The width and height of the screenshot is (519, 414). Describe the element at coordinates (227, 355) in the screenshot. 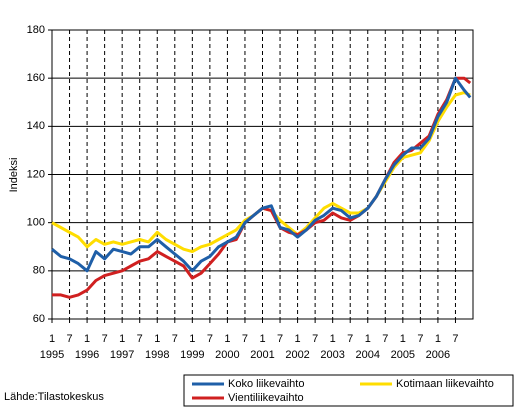

I see `year-label: 2000` at that location.